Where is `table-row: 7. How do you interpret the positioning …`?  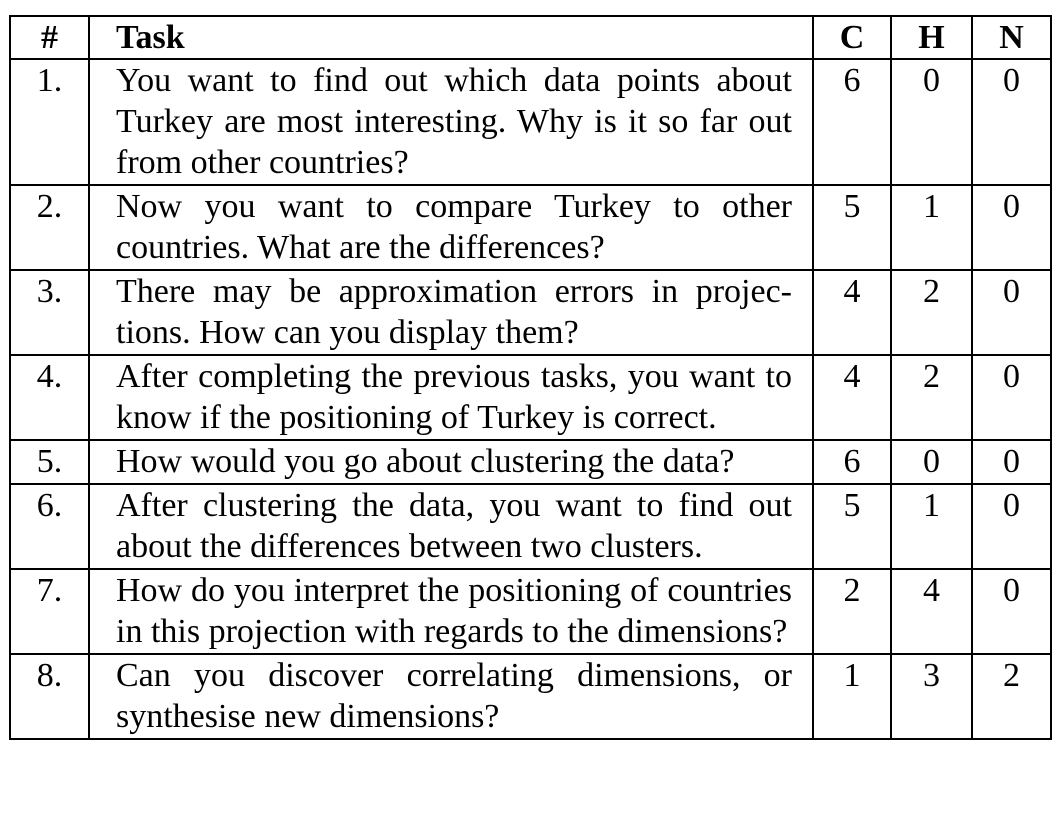 table-row: 7. How do you interpret the positioning … is located at coordinates (530, 611).